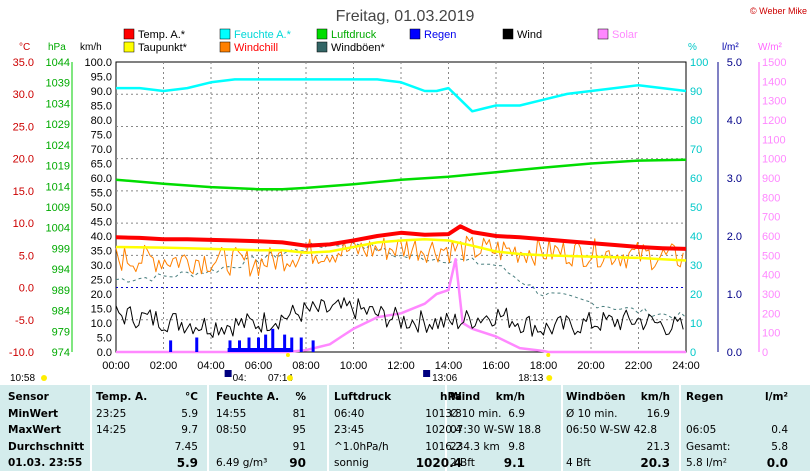  What do you see at coordinates (101, 208) in the screenshot?
I see `wind-tick-label: 50.0` at bounding box center [101, 208].